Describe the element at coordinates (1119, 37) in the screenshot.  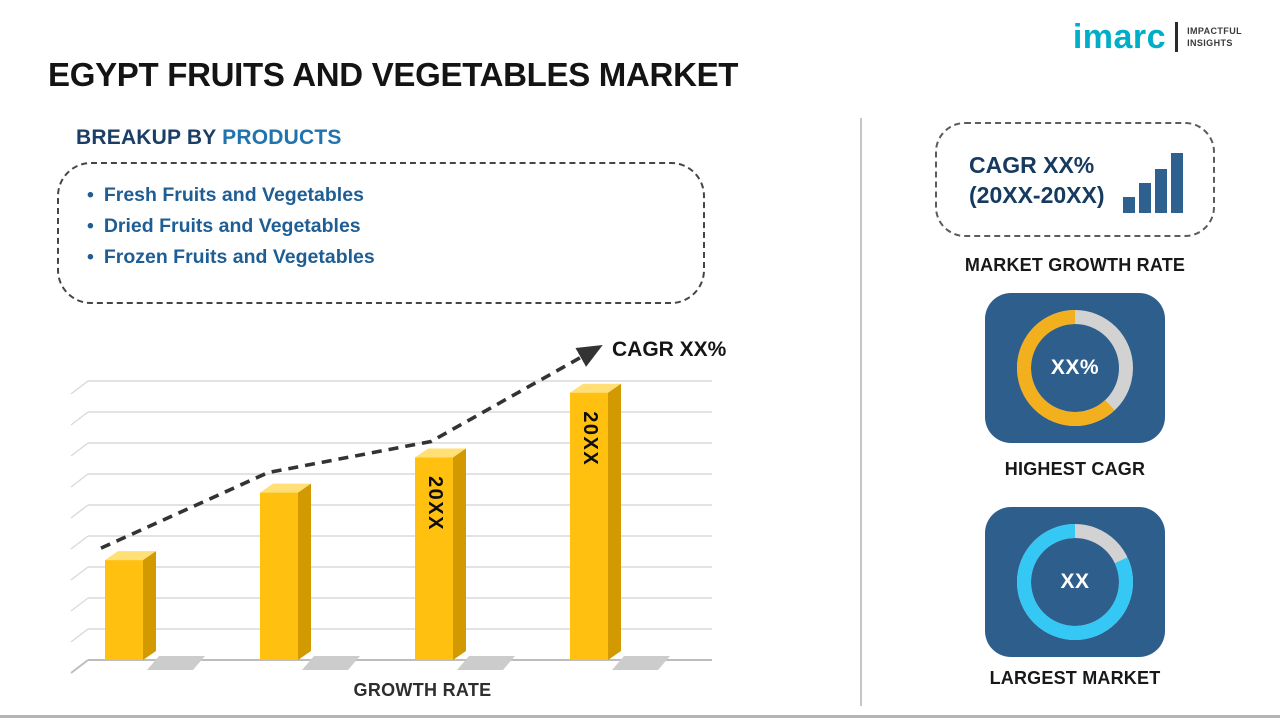
I see `imarc-logo-text: imarc` at that location.